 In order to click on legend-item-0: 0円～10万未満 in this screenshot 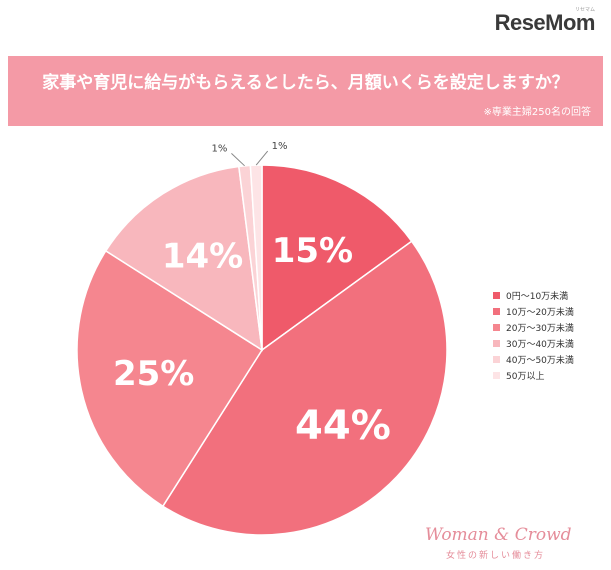, I will do `click(533, 295)`.